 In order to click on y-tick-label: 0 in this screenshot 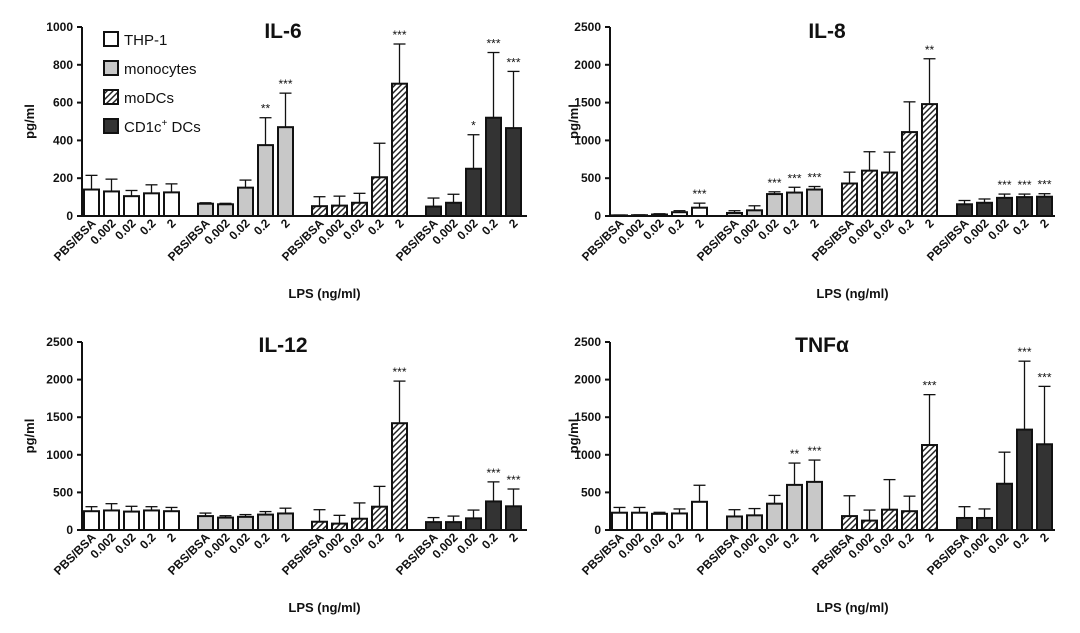, I will do `click(597, 530)`.